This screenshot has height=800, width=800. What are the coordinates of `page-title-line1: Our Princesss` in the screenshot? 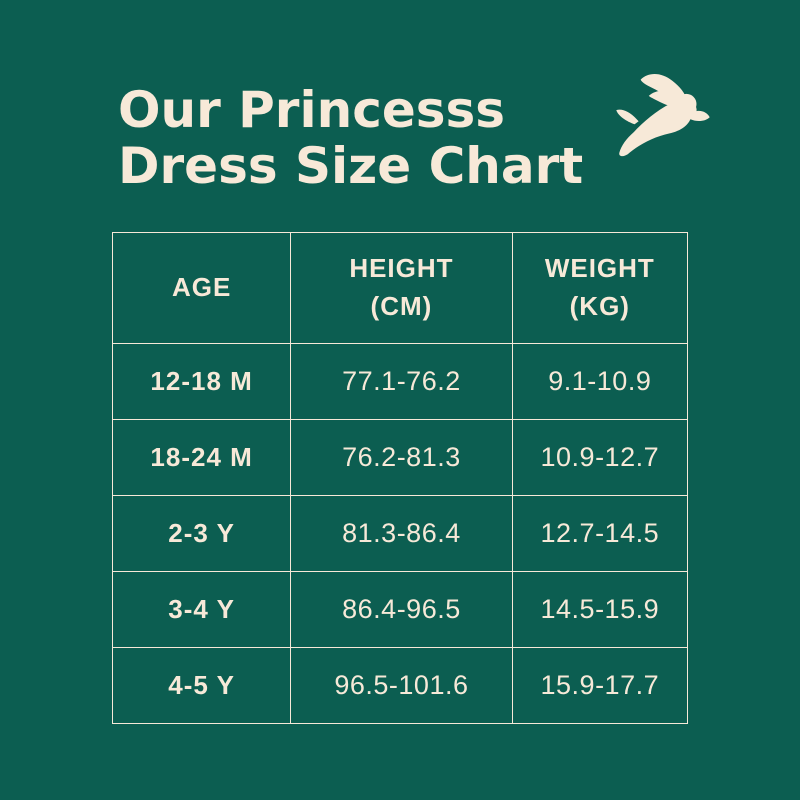 It's located at (312, 110).